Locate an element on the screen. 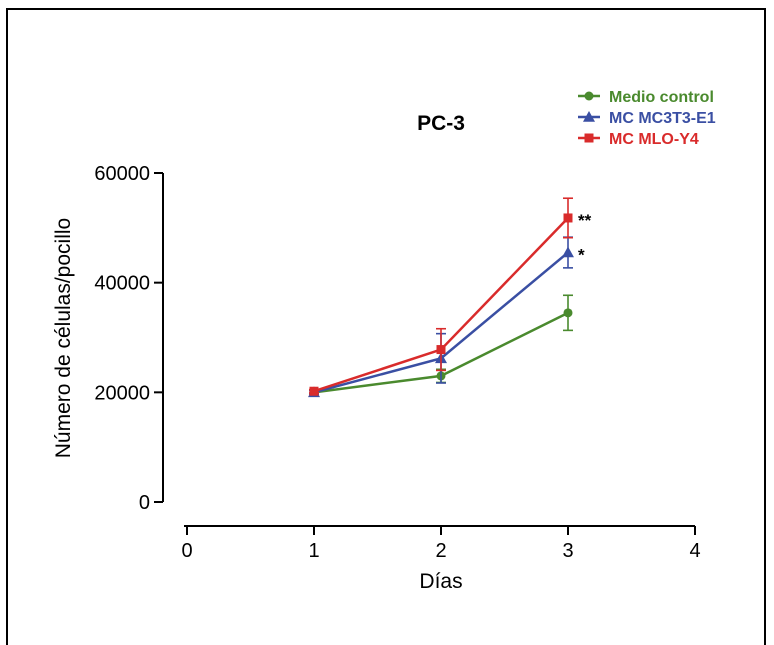  x-tick-label: 3 is located at coordinates (567, 551).